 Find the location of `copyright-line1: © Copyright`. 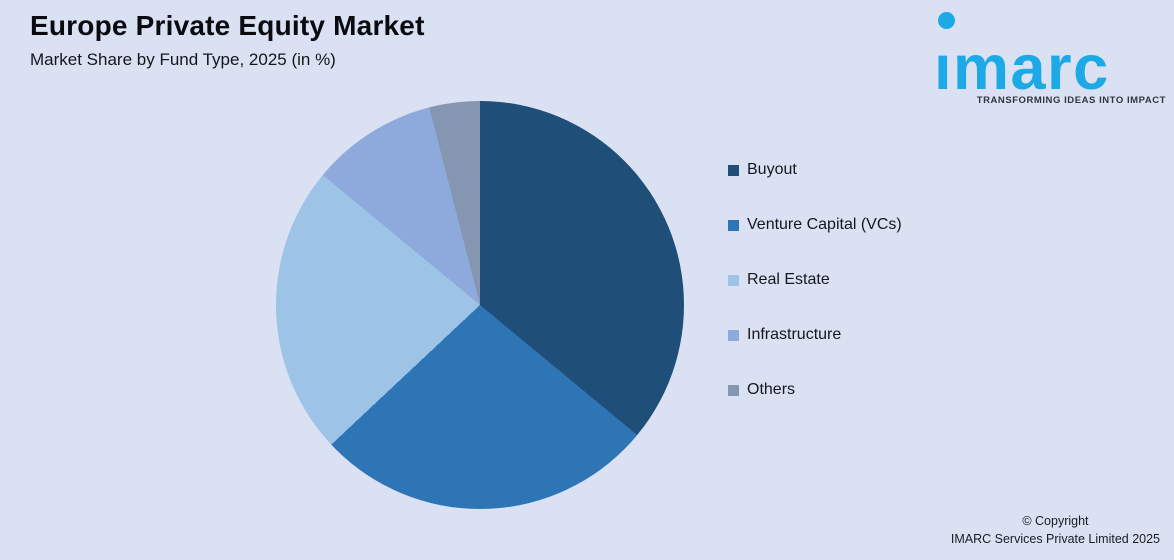

copyright-line1: © Copyright is located at coordinates (1055, 521).